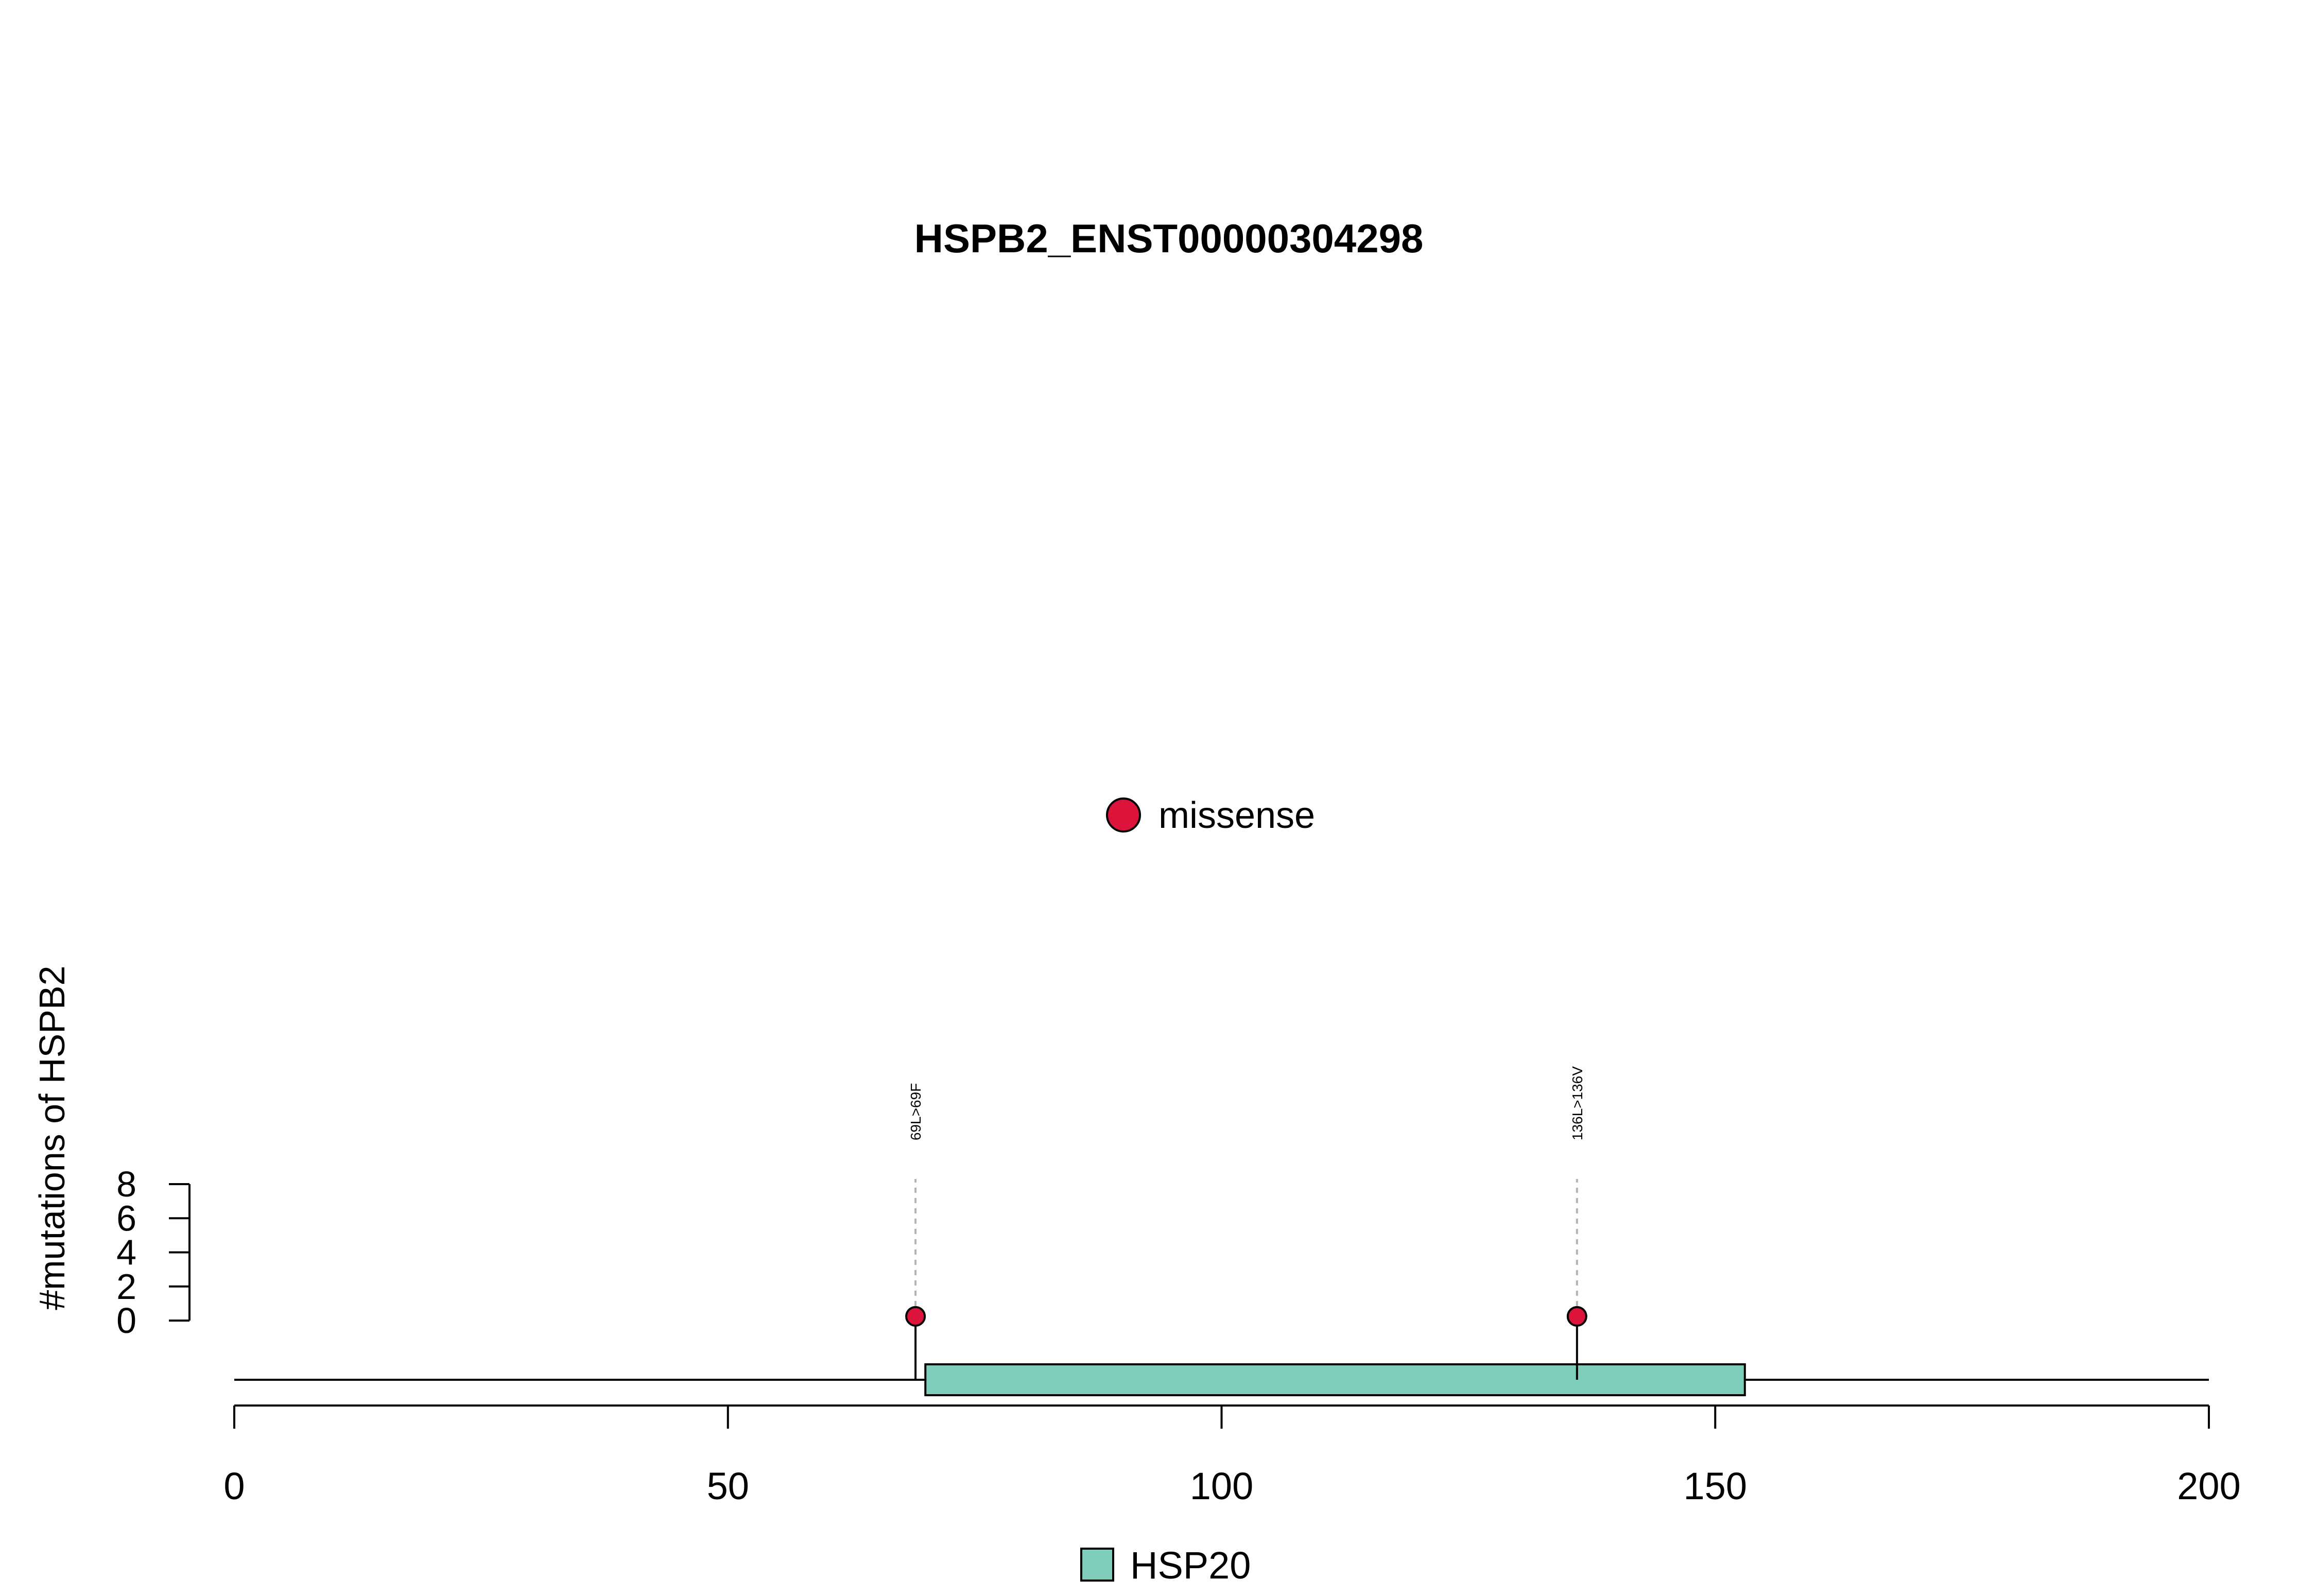 The image size is (2317, 1596). What do you see at coordinates (1577, 1103) in the screenshot?
I see `mutation-label: 136L>136V` at bounding box center [1577, 1103].